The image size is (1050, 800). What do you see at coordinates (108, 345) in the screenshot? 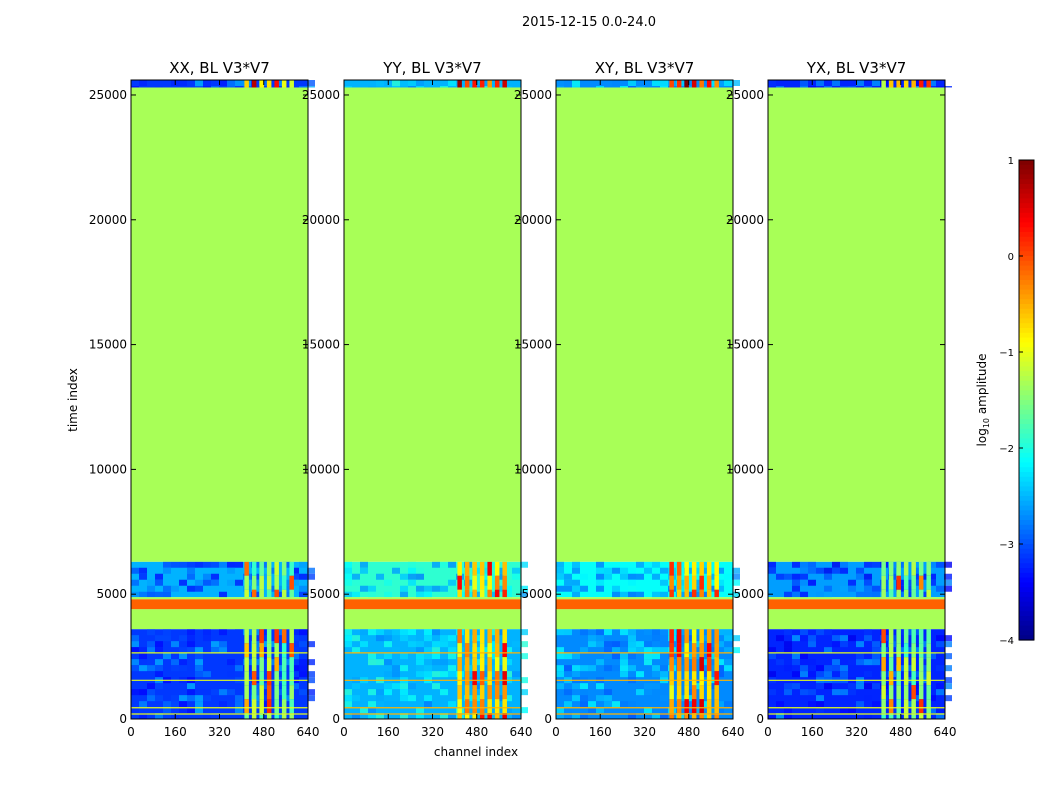
I see `y-tick-label: 15000` at bounding box center [108, 345].